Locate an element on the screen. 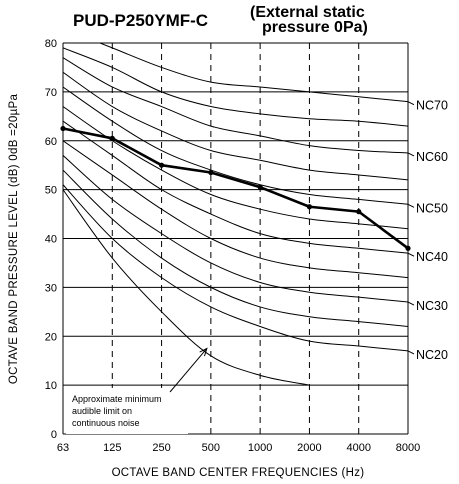  annotation-line2: audible limit on is located at coordinates (102, 411).